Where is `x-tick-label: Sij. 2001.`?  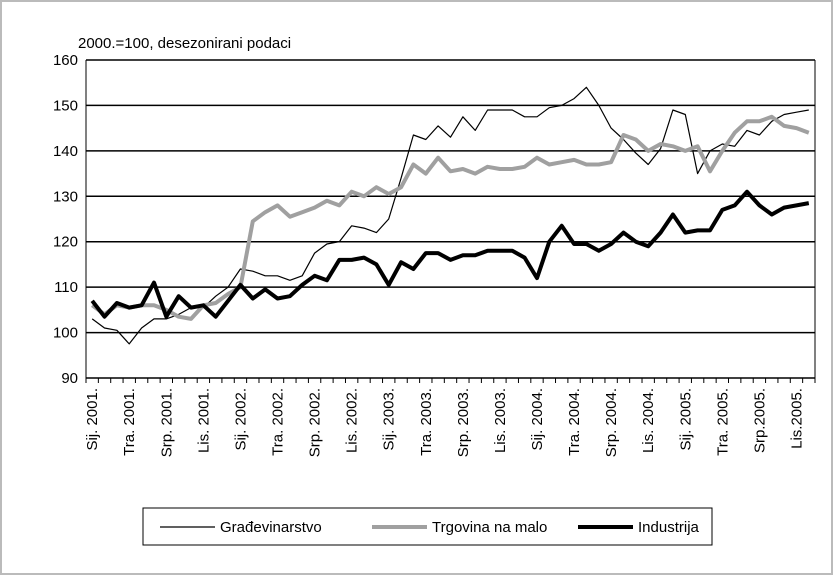
x-tick-label: Sij. 2001. is located at coordinates (92, 419).